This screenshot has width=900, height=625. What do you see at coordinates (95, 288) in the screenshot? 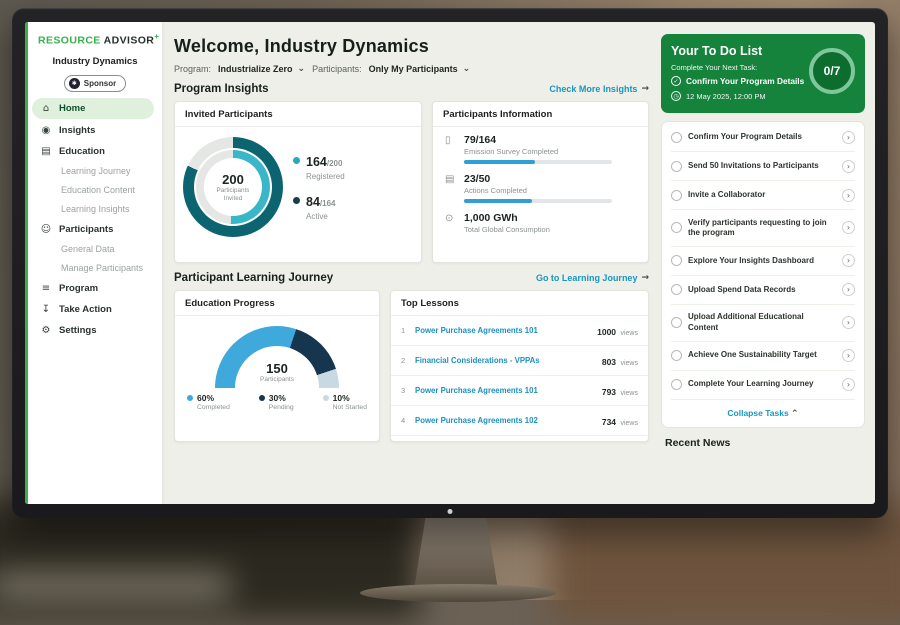
I see `sidebar-item: ≡ Program` at bounding box center [95, 288].